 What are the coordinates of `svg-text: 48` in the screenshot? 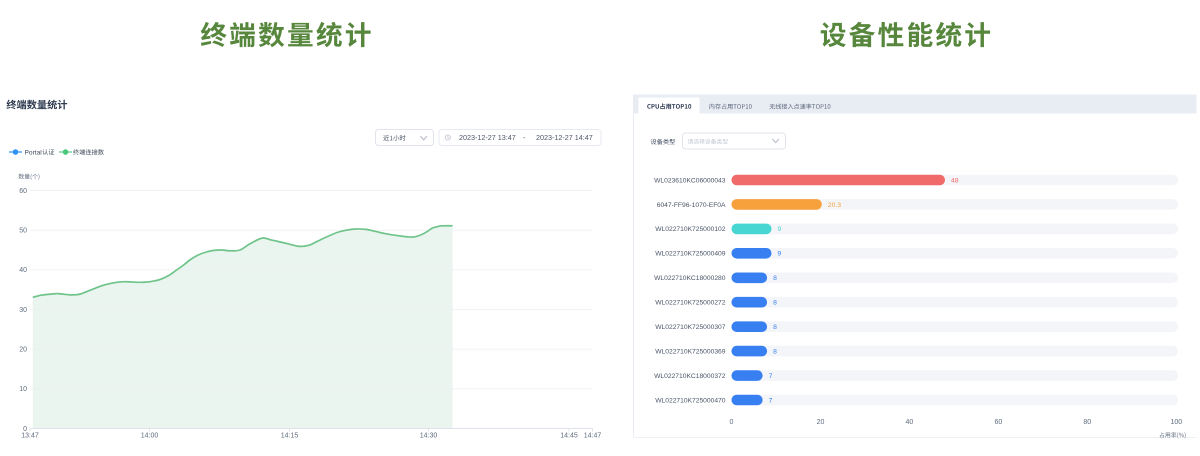 It's located at (955, 180).